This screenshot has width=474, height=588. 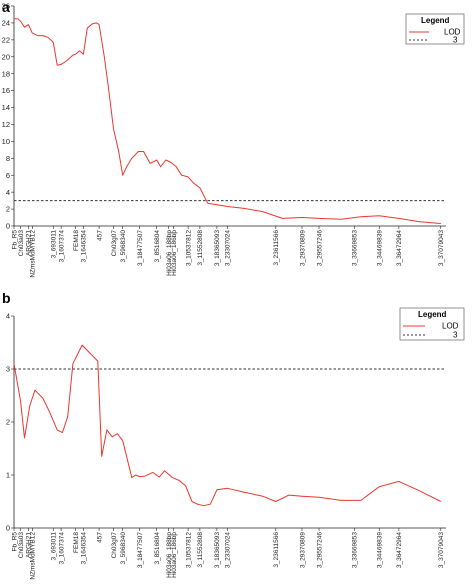 I want to click on y-tick-label: 8, so click(x=8, y=158).